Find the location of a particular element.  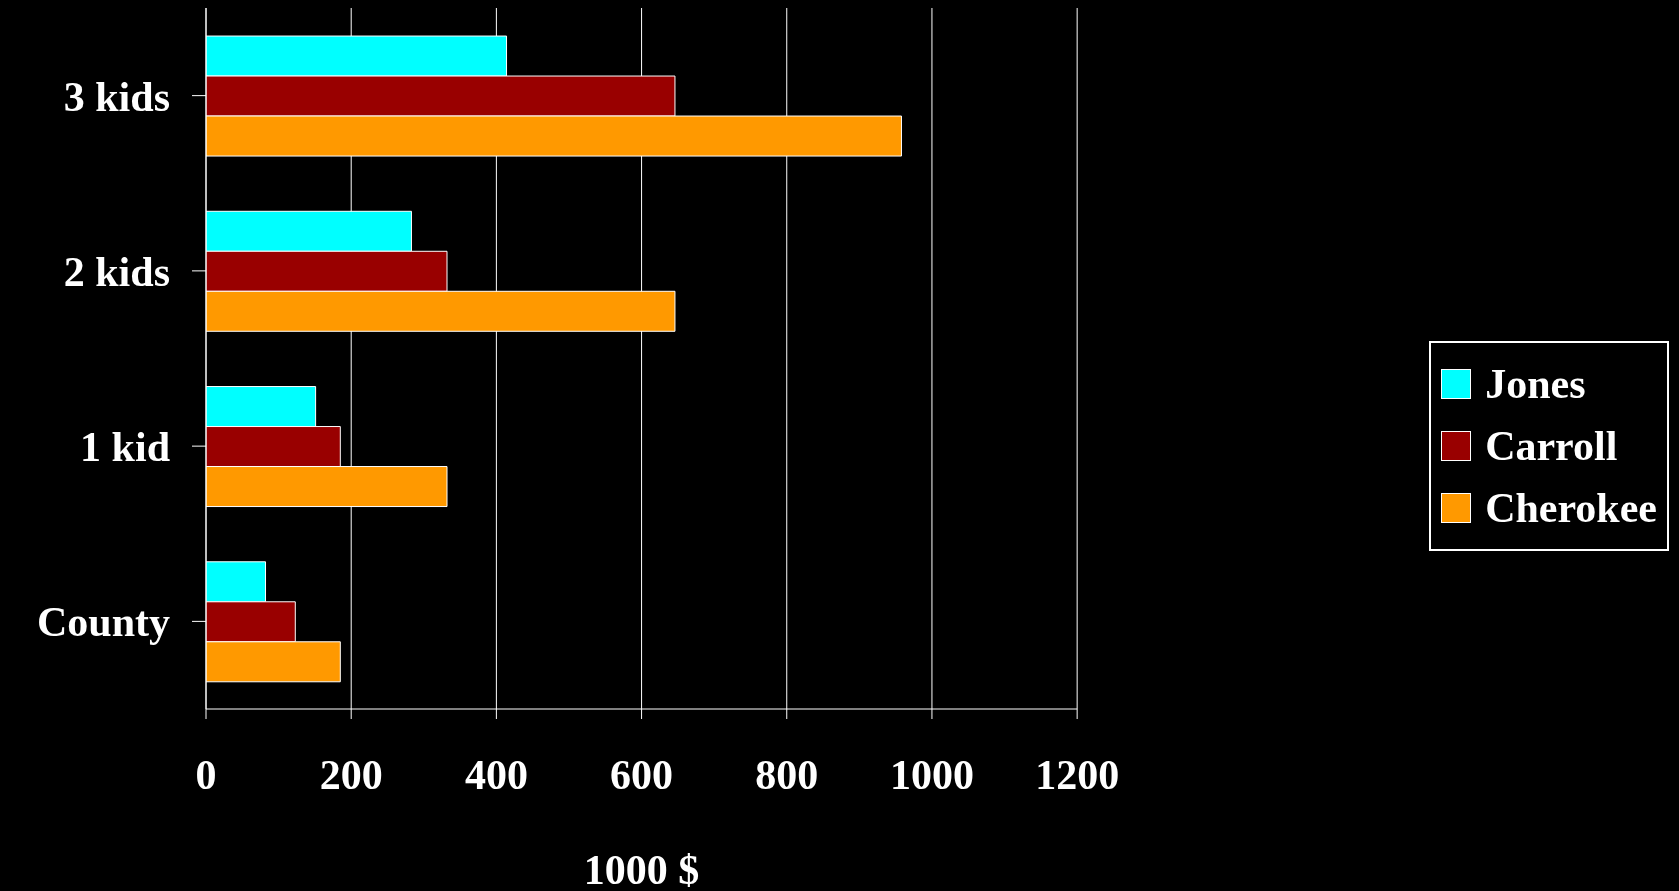

x-tick-label: 200 is located at coordinates (351, 774).